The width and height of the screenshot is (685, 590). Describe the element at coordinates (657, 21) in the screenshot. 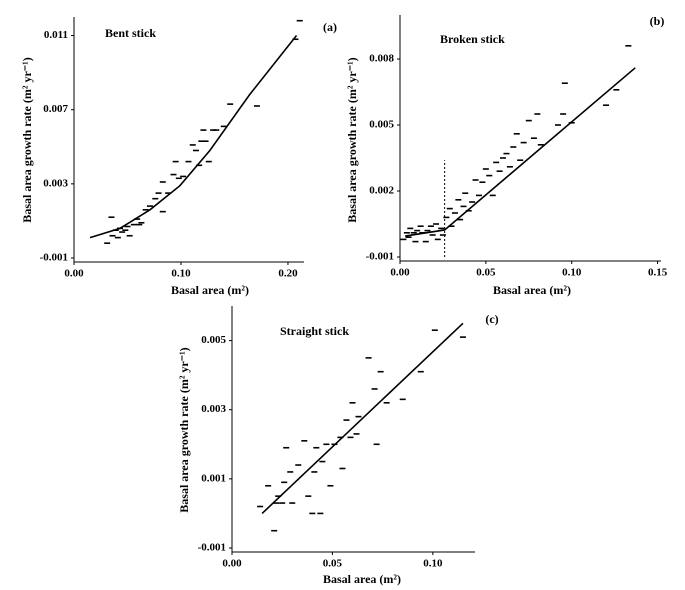

I see `panel-label: (b)` at that location.